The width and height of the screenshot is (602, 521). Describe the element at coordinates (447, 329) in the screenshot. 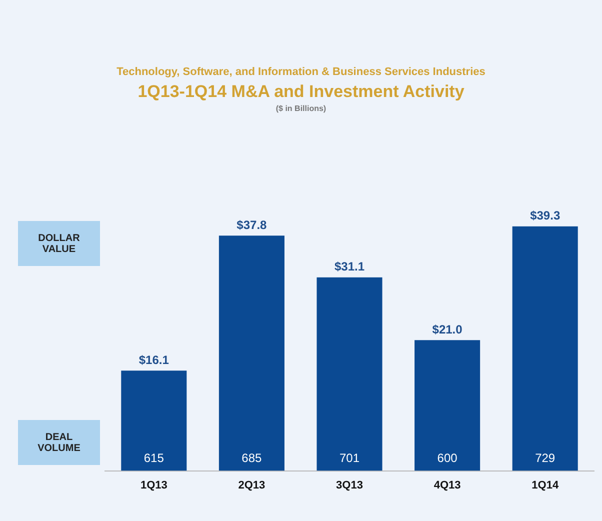

I see `data-label: $21.0` at that location.